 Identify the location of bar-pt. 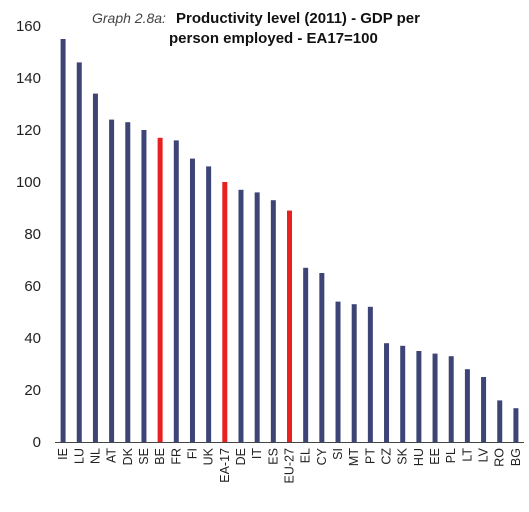
(370, 374).